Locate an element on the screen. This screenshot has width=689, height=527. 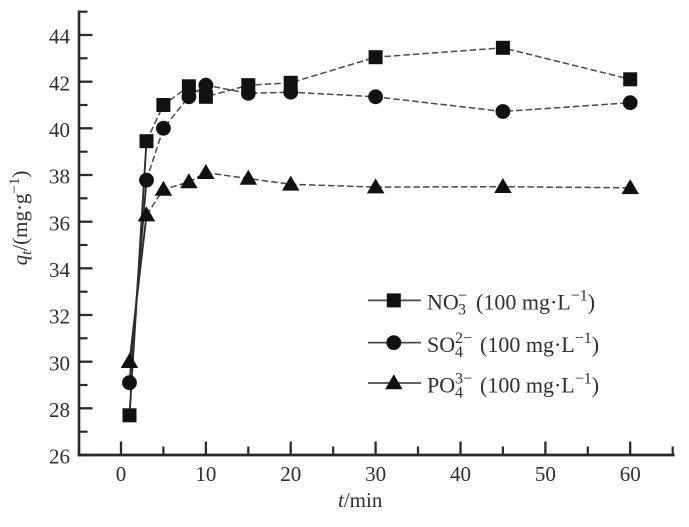
svg-text: t/min is located at coordinates (360, 500).